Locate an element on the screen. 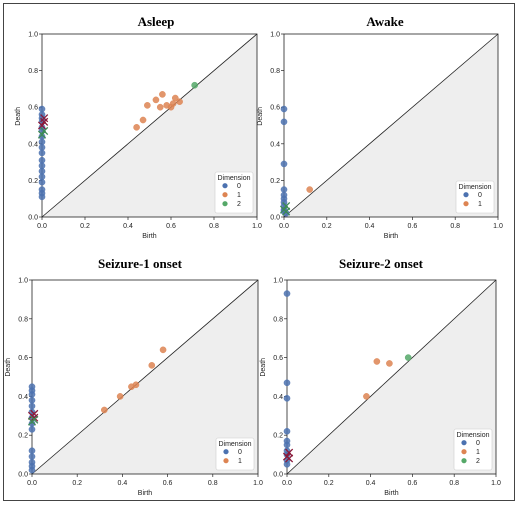 This screenshot has height=506, width=520. y-tick-label: 0.0 is located at coordinates (23, 475).